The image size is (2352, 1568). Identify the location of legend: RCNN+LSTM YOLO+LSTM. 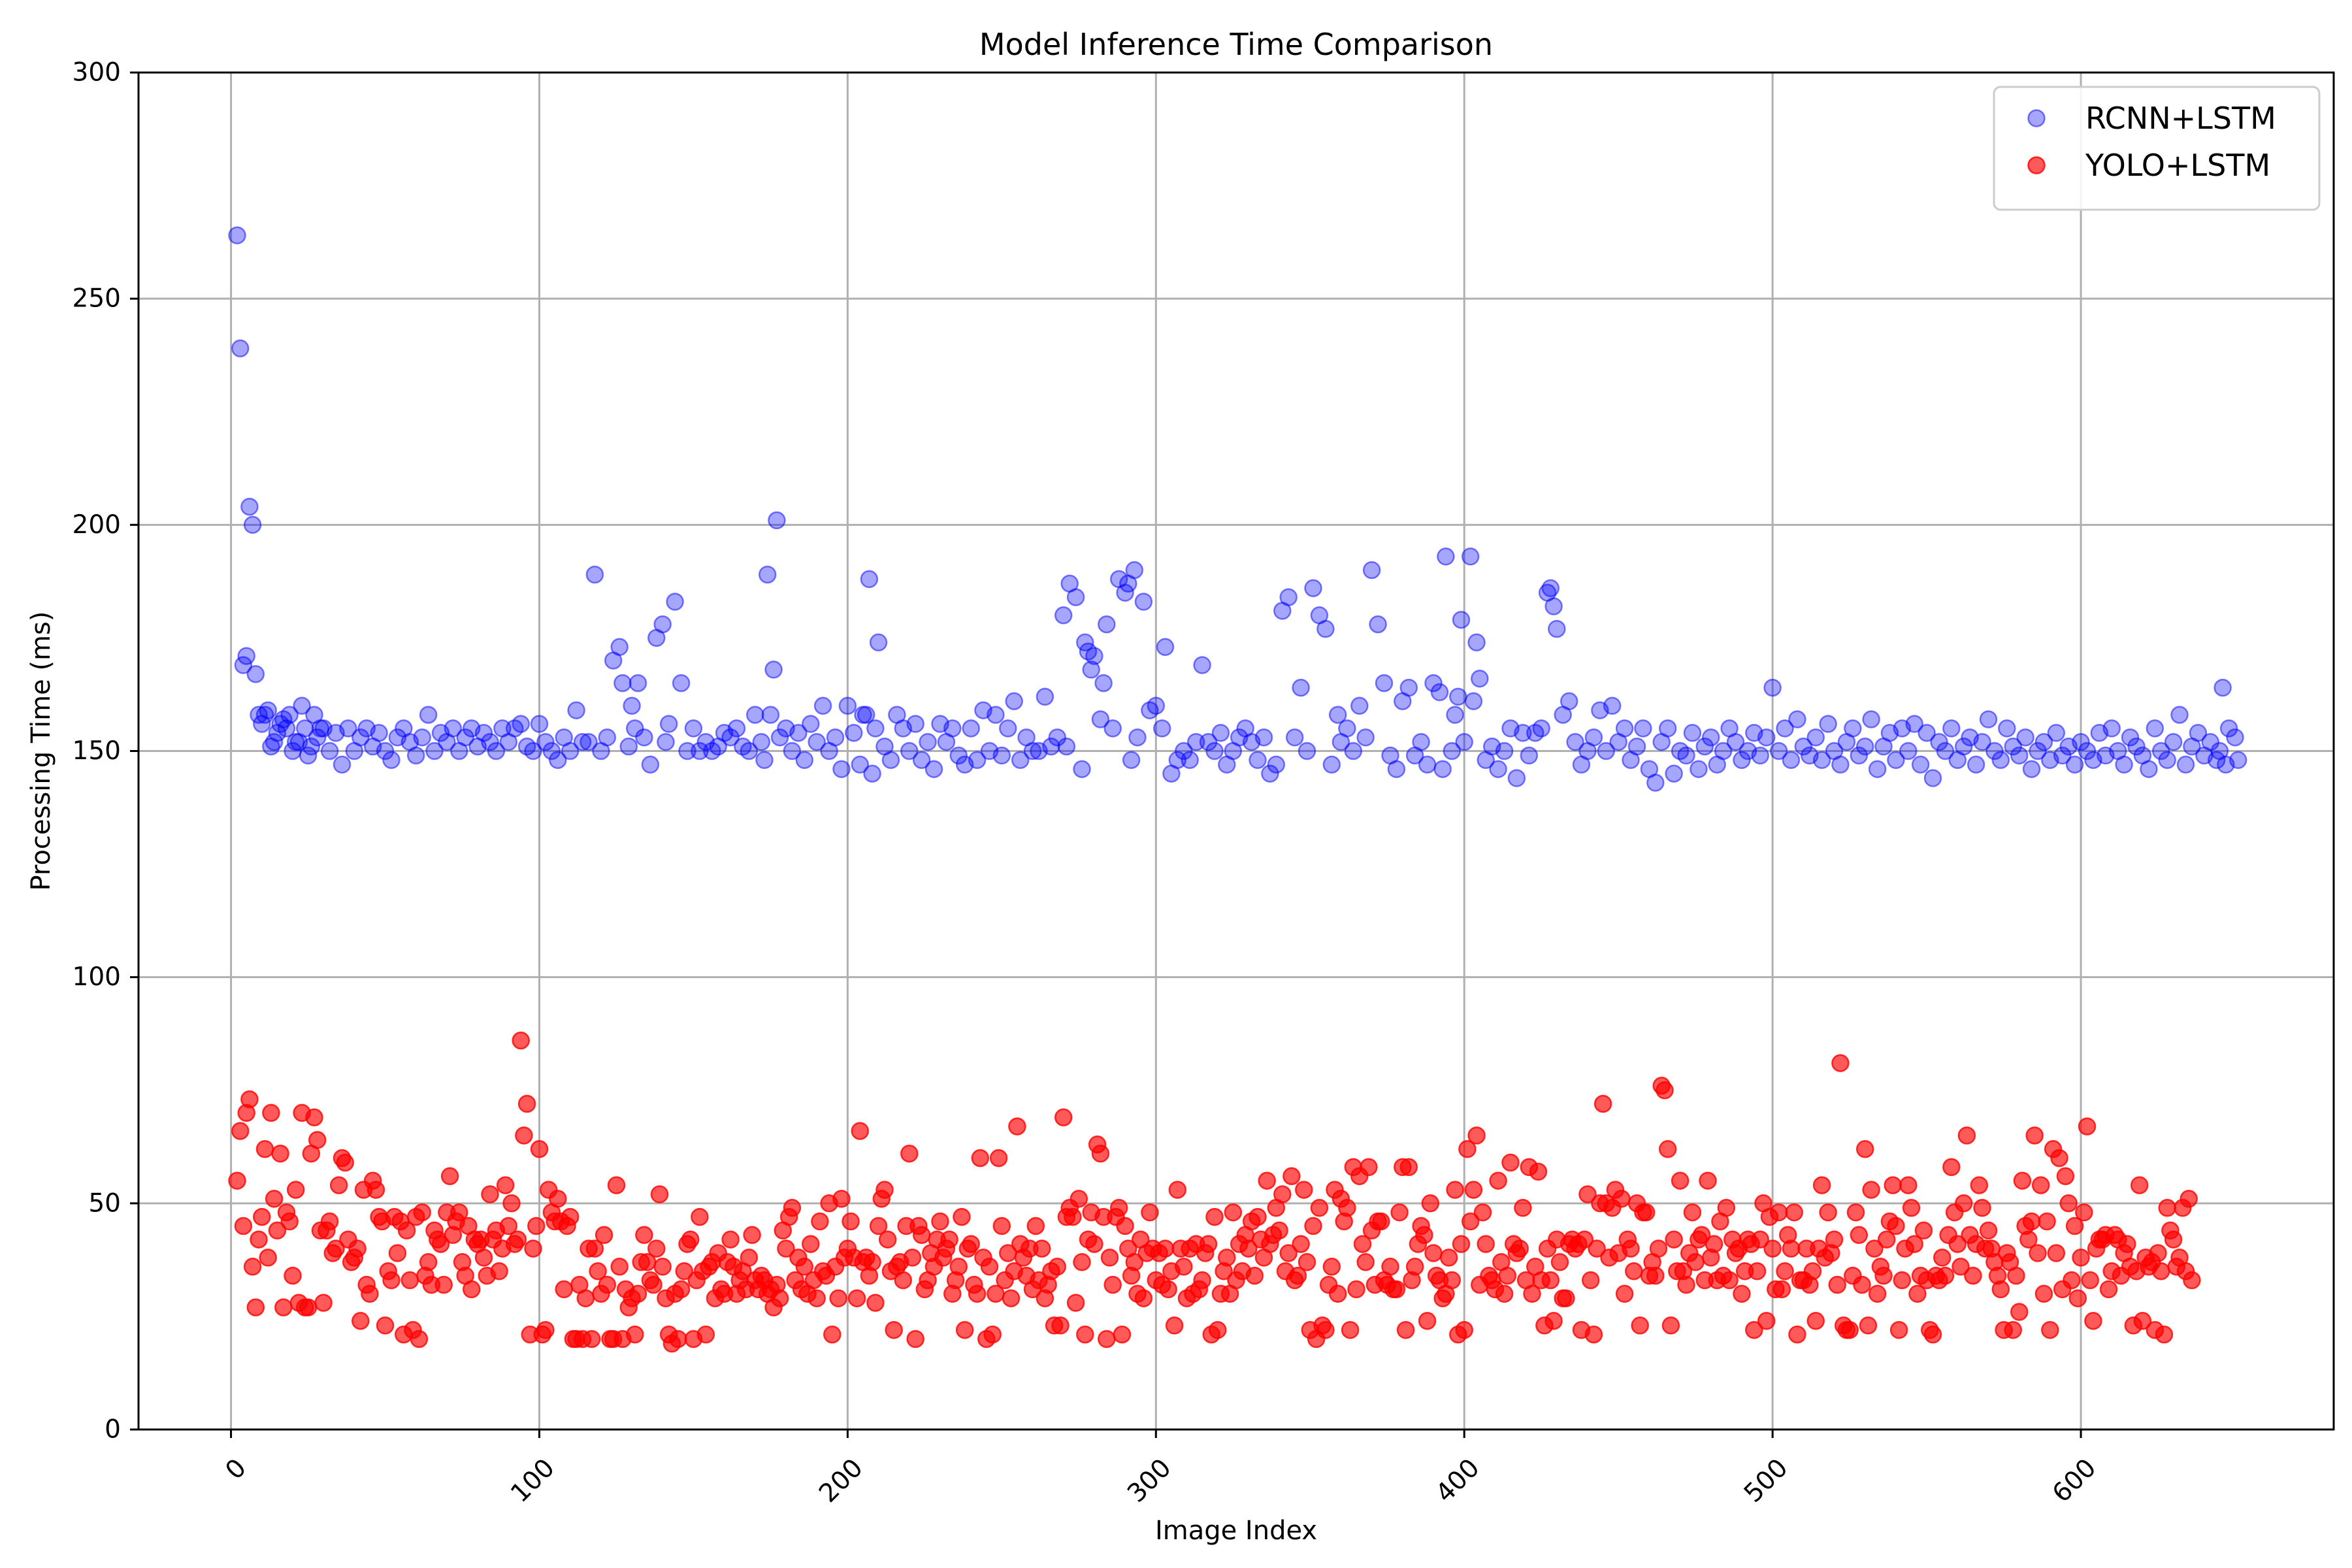
(2157, 148).